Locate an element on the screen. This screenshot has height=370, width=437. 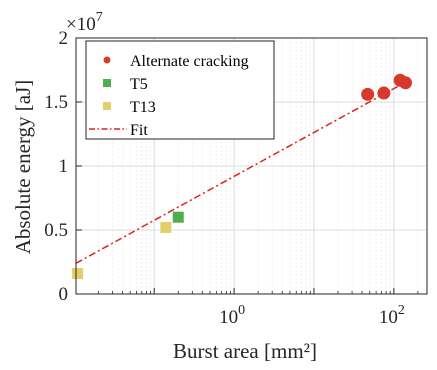
x-axis-label: Burst area [mm²] is located at coordinates (245, 351).